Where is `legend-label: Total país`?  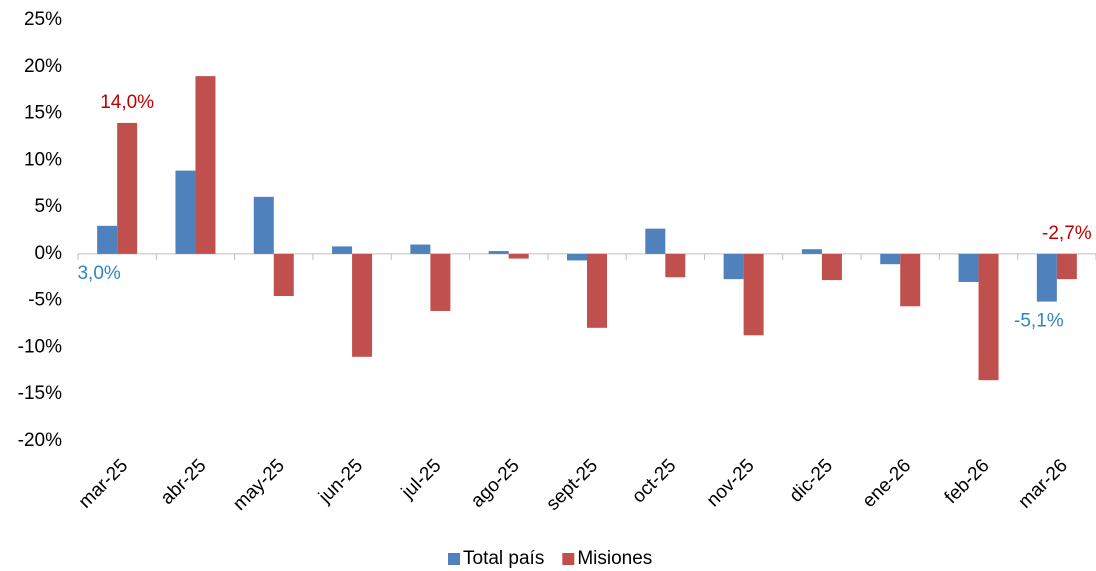
legend-label: Total país is located at coordinates (503, 558).